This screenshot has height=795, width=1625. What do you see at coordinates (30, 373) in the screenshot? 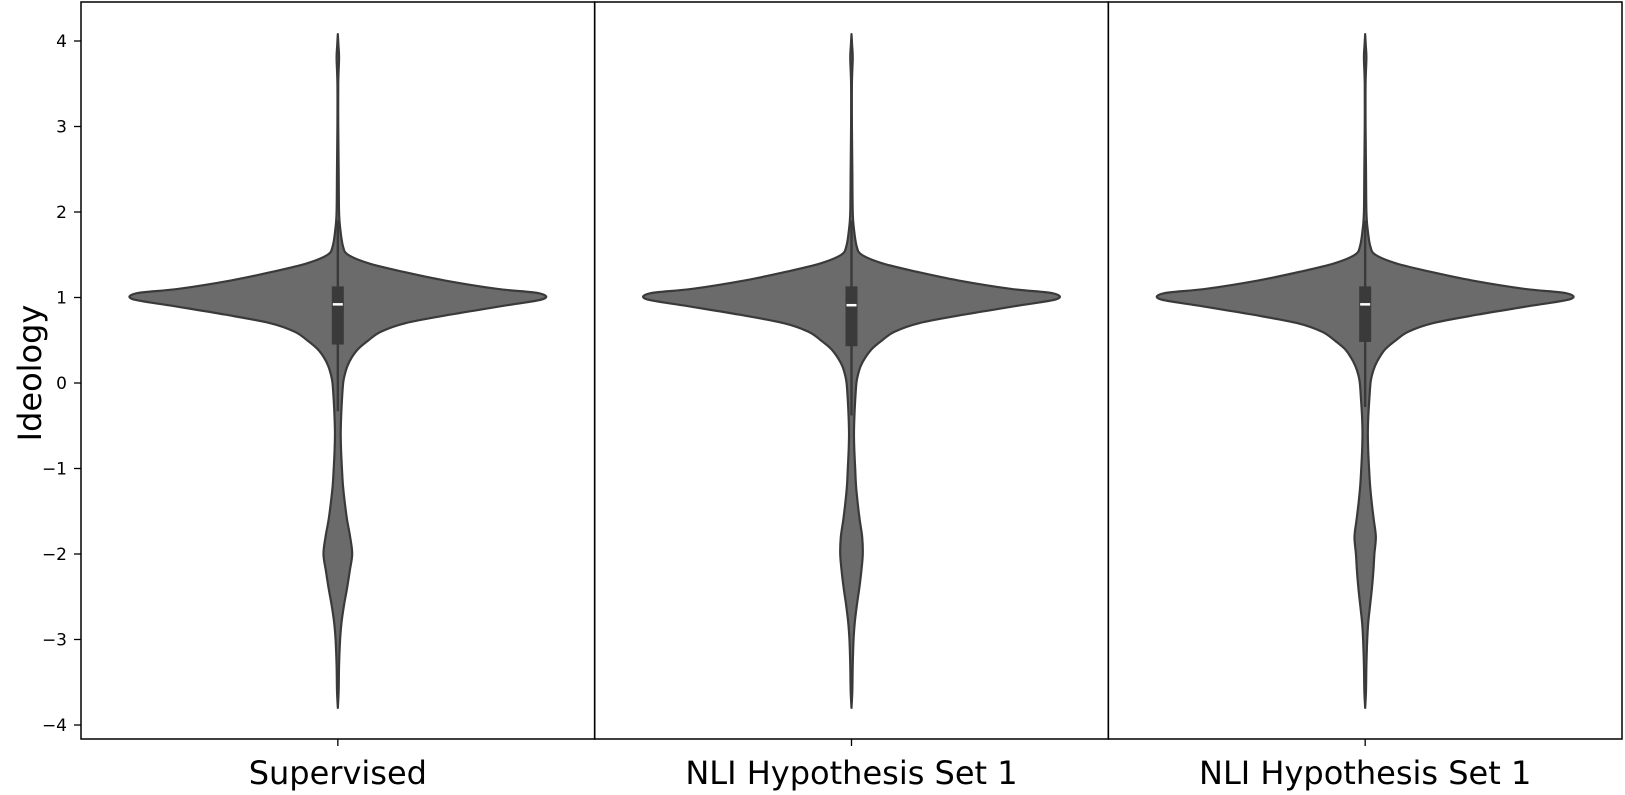
I see `y-axis-title: Ideology` at bounding box center [30, 373].